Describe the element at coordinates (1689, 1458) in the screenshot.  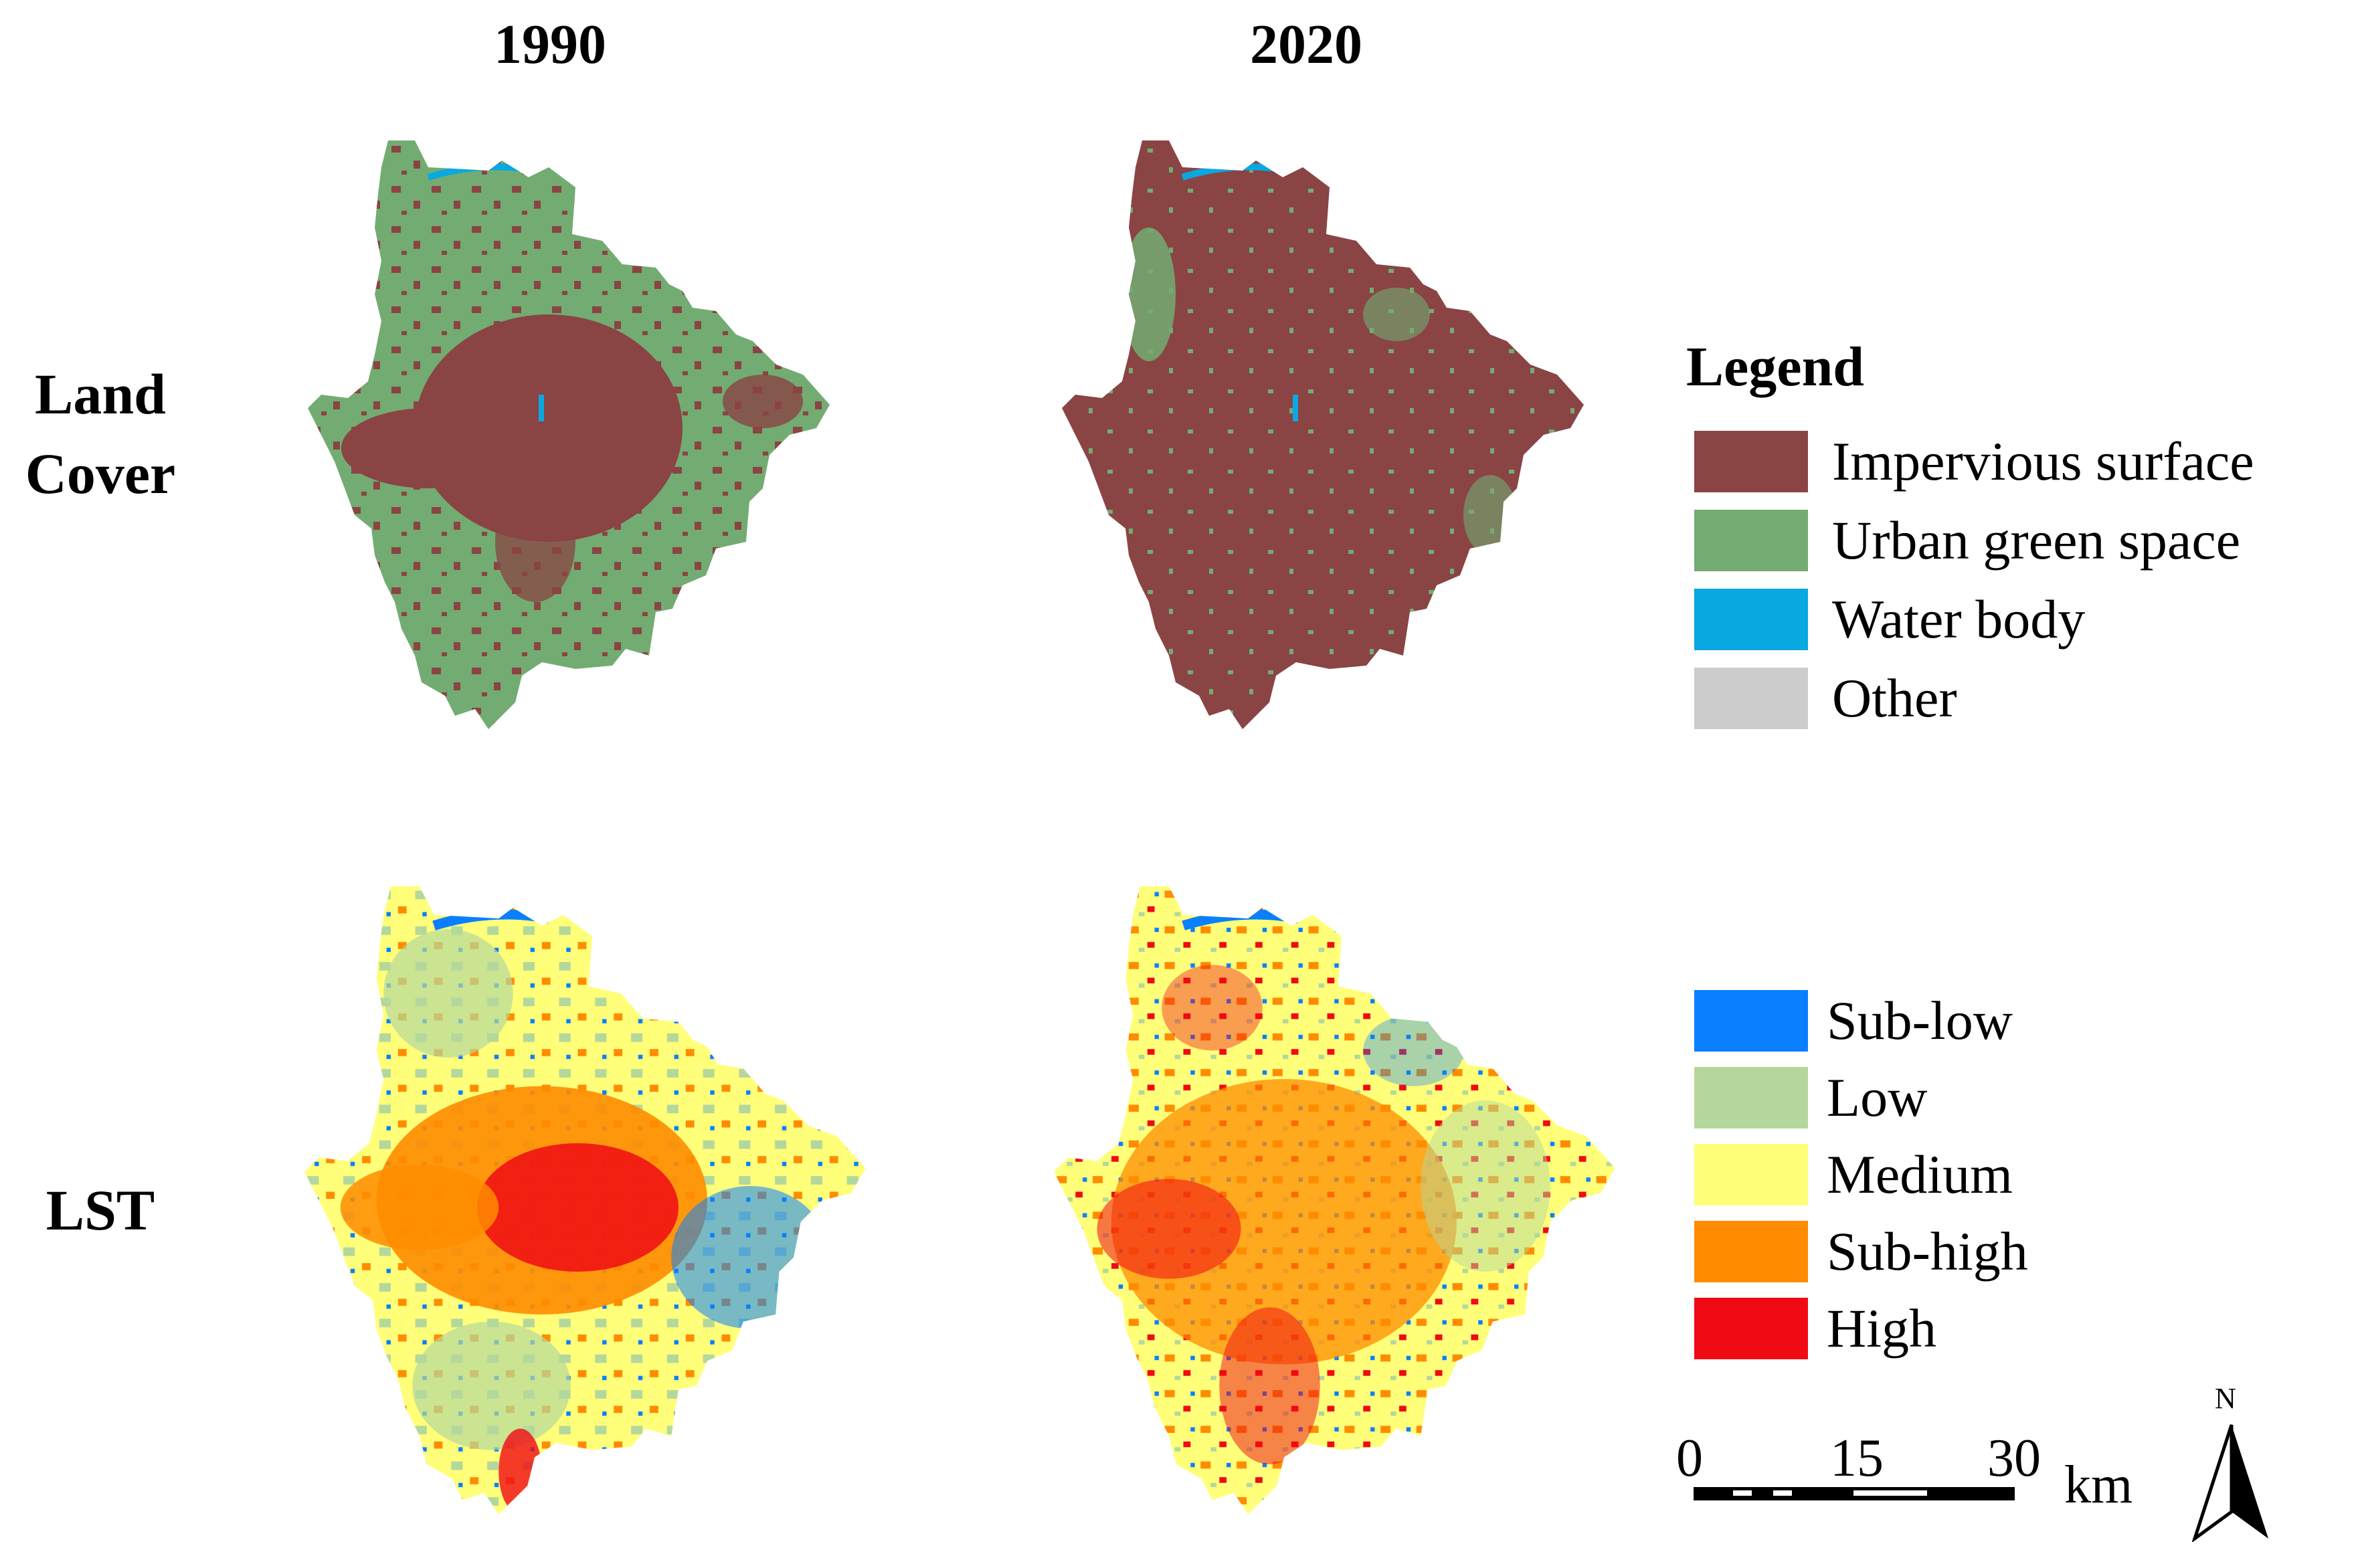
I see `scale-tick-0: 0` at that location.